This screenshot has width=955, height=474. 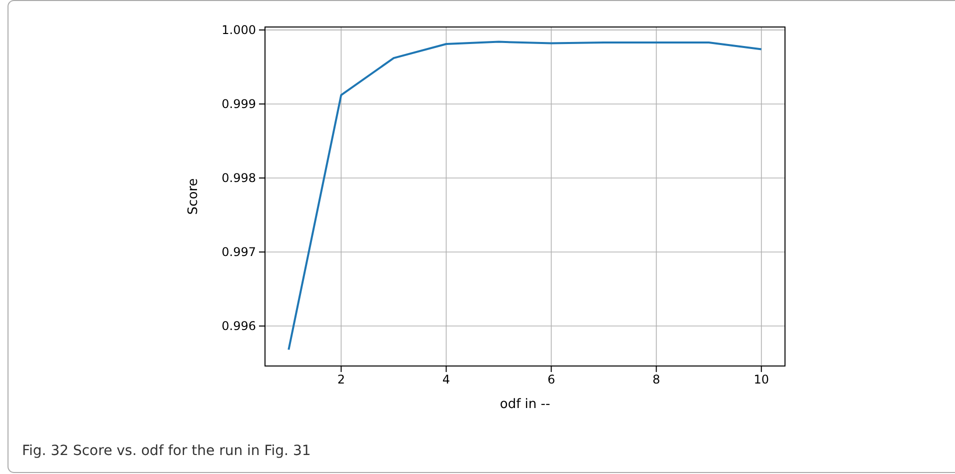 What do you see at coordinates (239, 177) in the screenshot?
I see `y-tick-label: 0.998` at bounding box center [239, 177].